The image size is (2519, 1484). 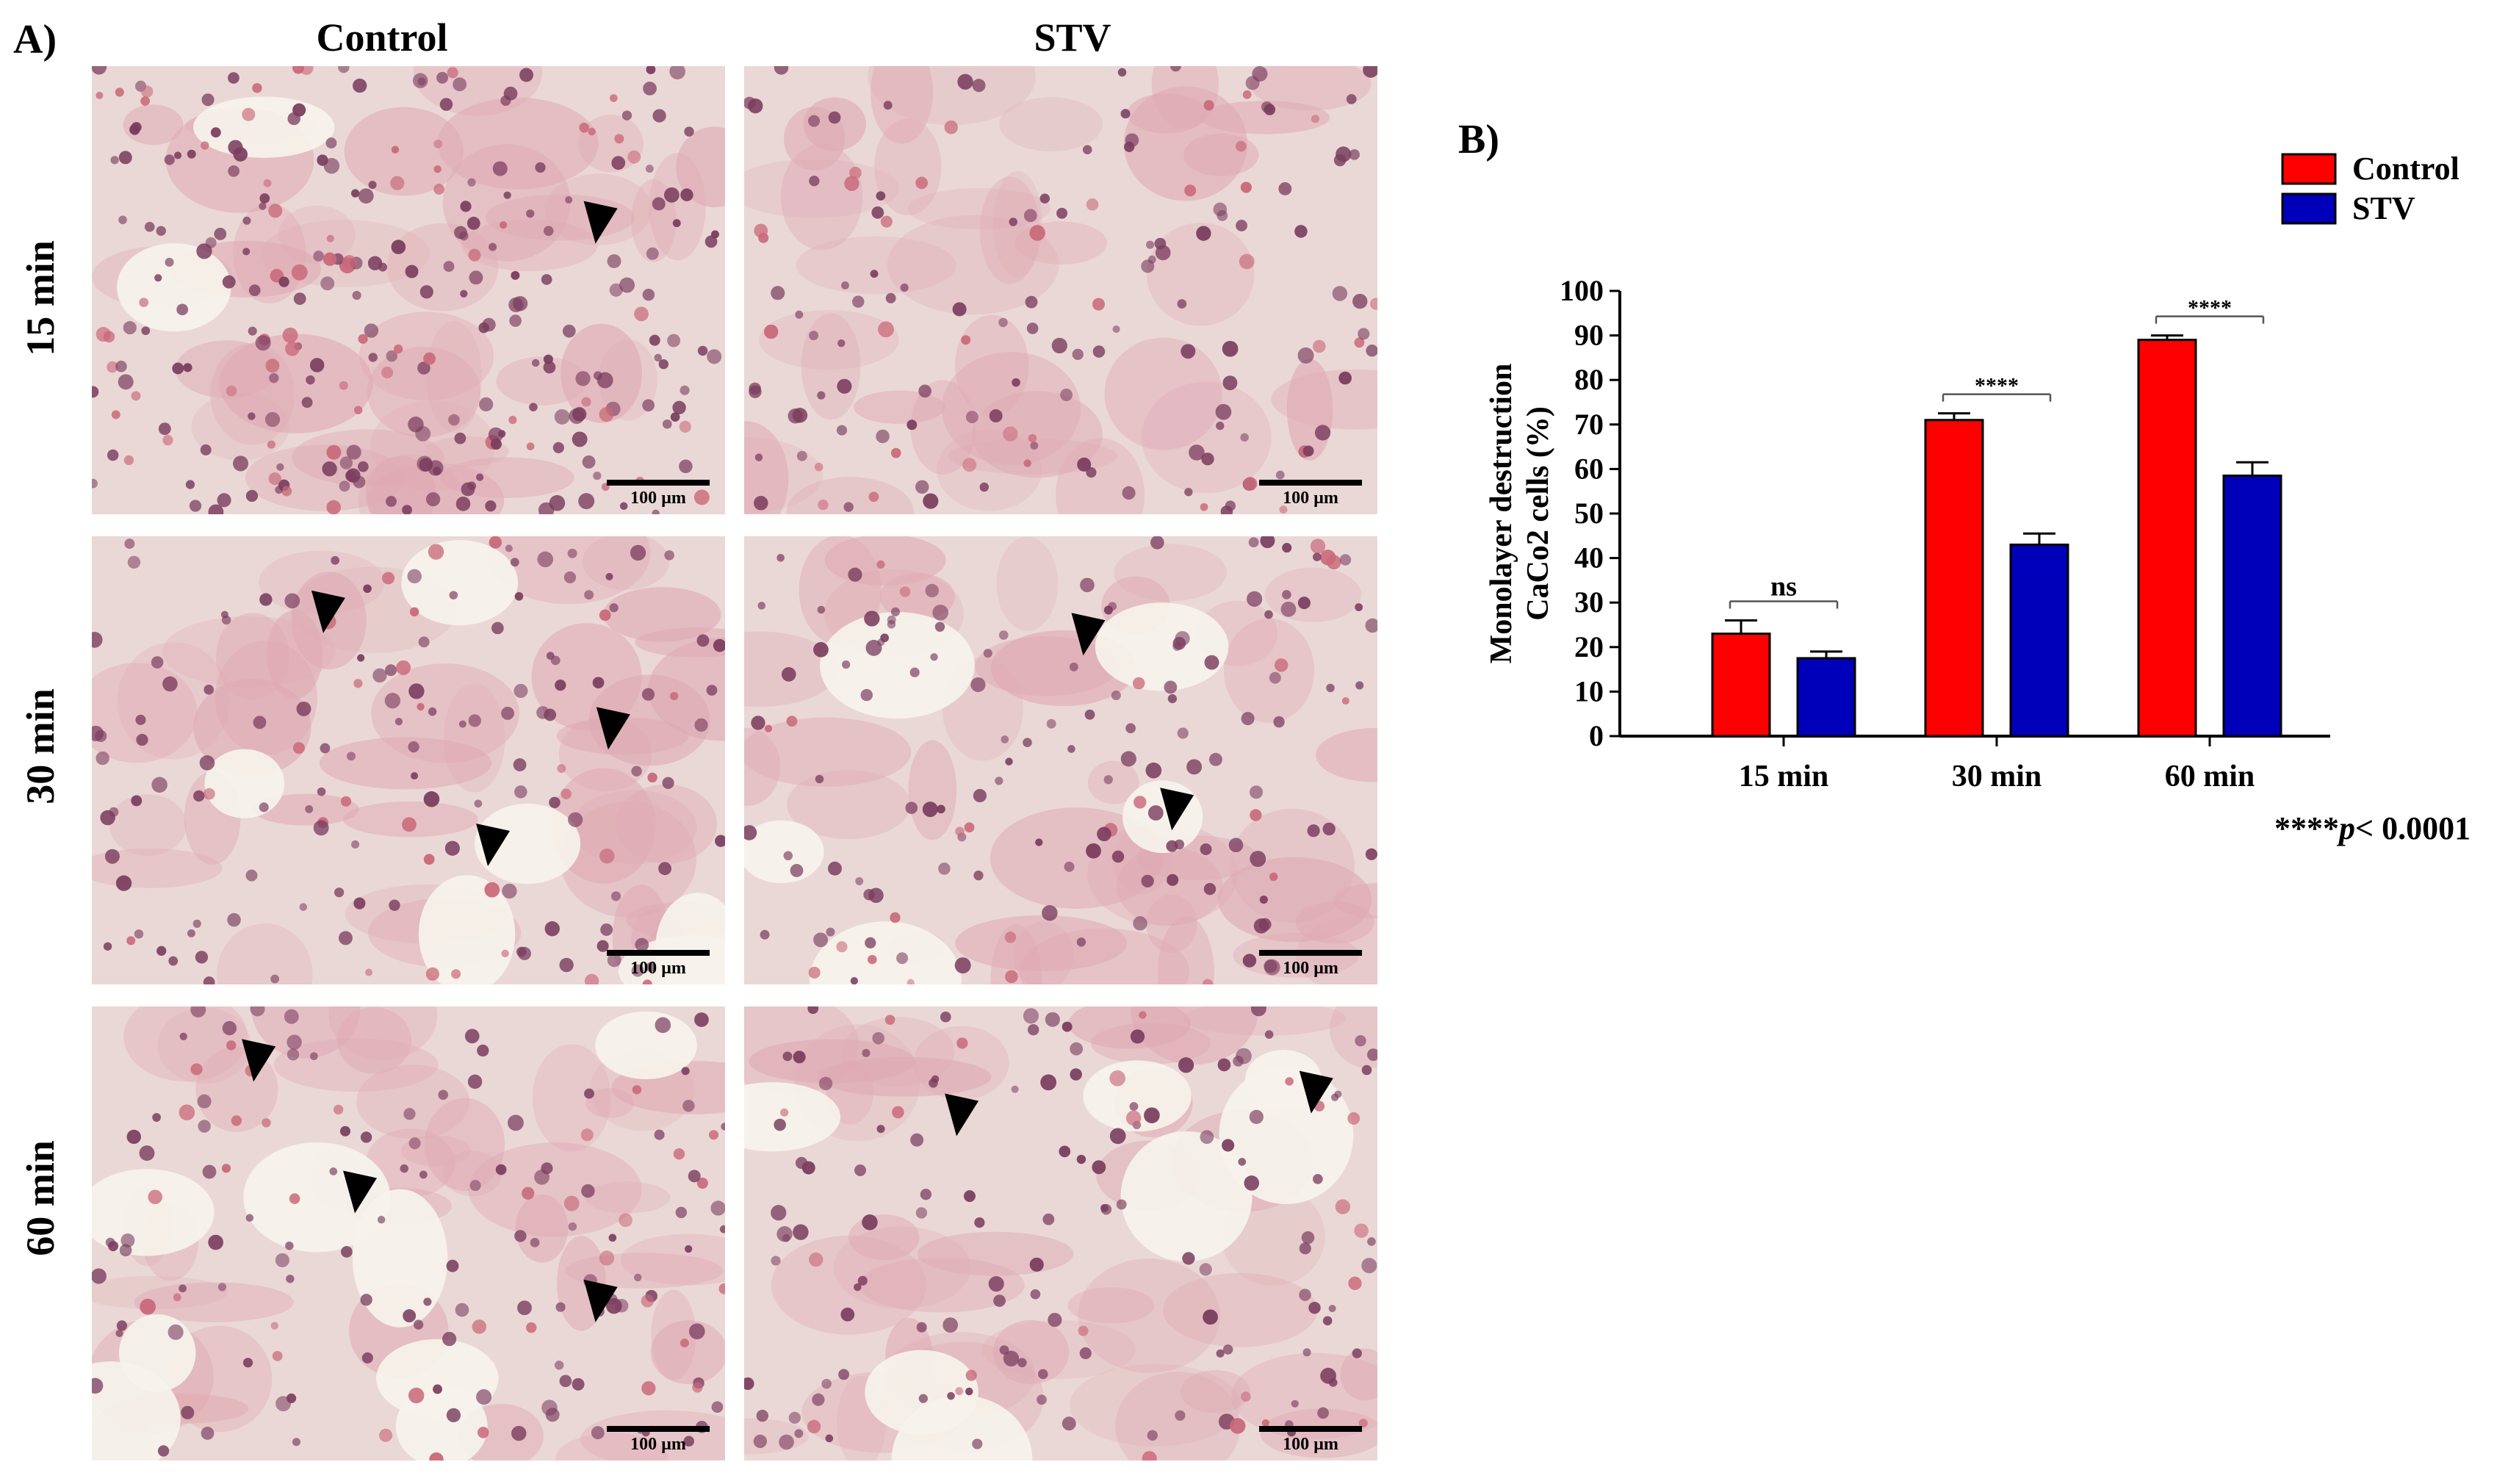 What do you see at coordinates (40, 298) in the screenshot?
I see `row-header-15-min: 15 min` at bounding box center [40, 298].